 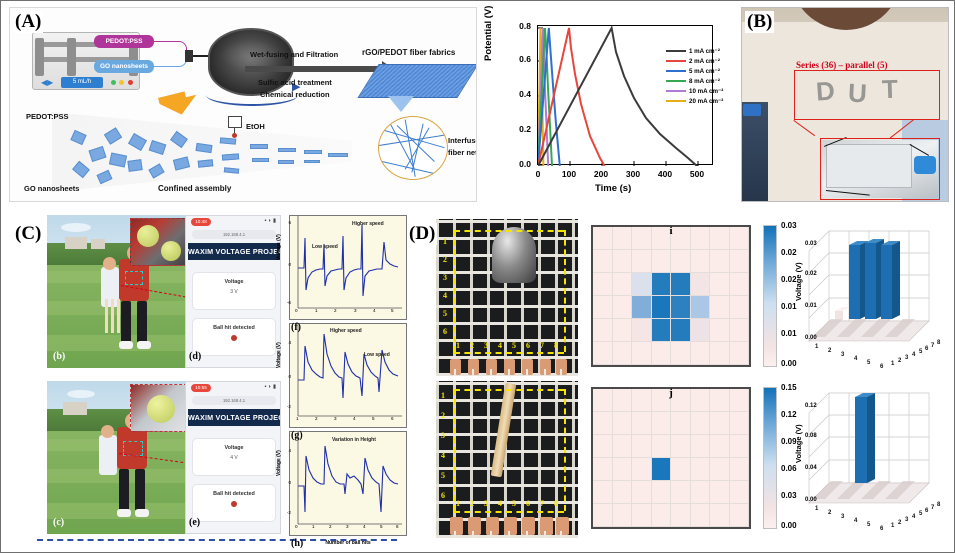 I want to click on phone-url-bar-d: 192.168.4.1, so click(x=234, y=234).